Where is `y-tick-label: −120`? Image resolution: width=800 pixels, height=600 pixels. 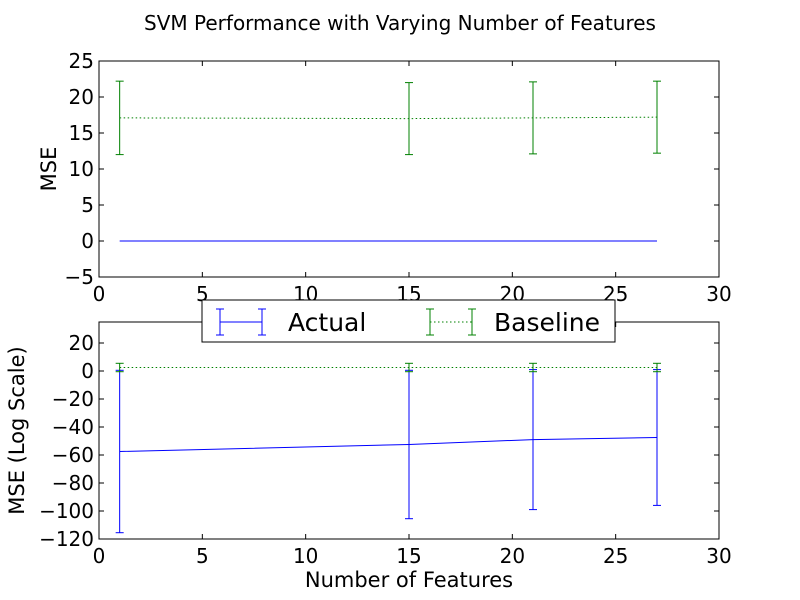 y-tick-label: −120 is located at coordinates (66, 539).